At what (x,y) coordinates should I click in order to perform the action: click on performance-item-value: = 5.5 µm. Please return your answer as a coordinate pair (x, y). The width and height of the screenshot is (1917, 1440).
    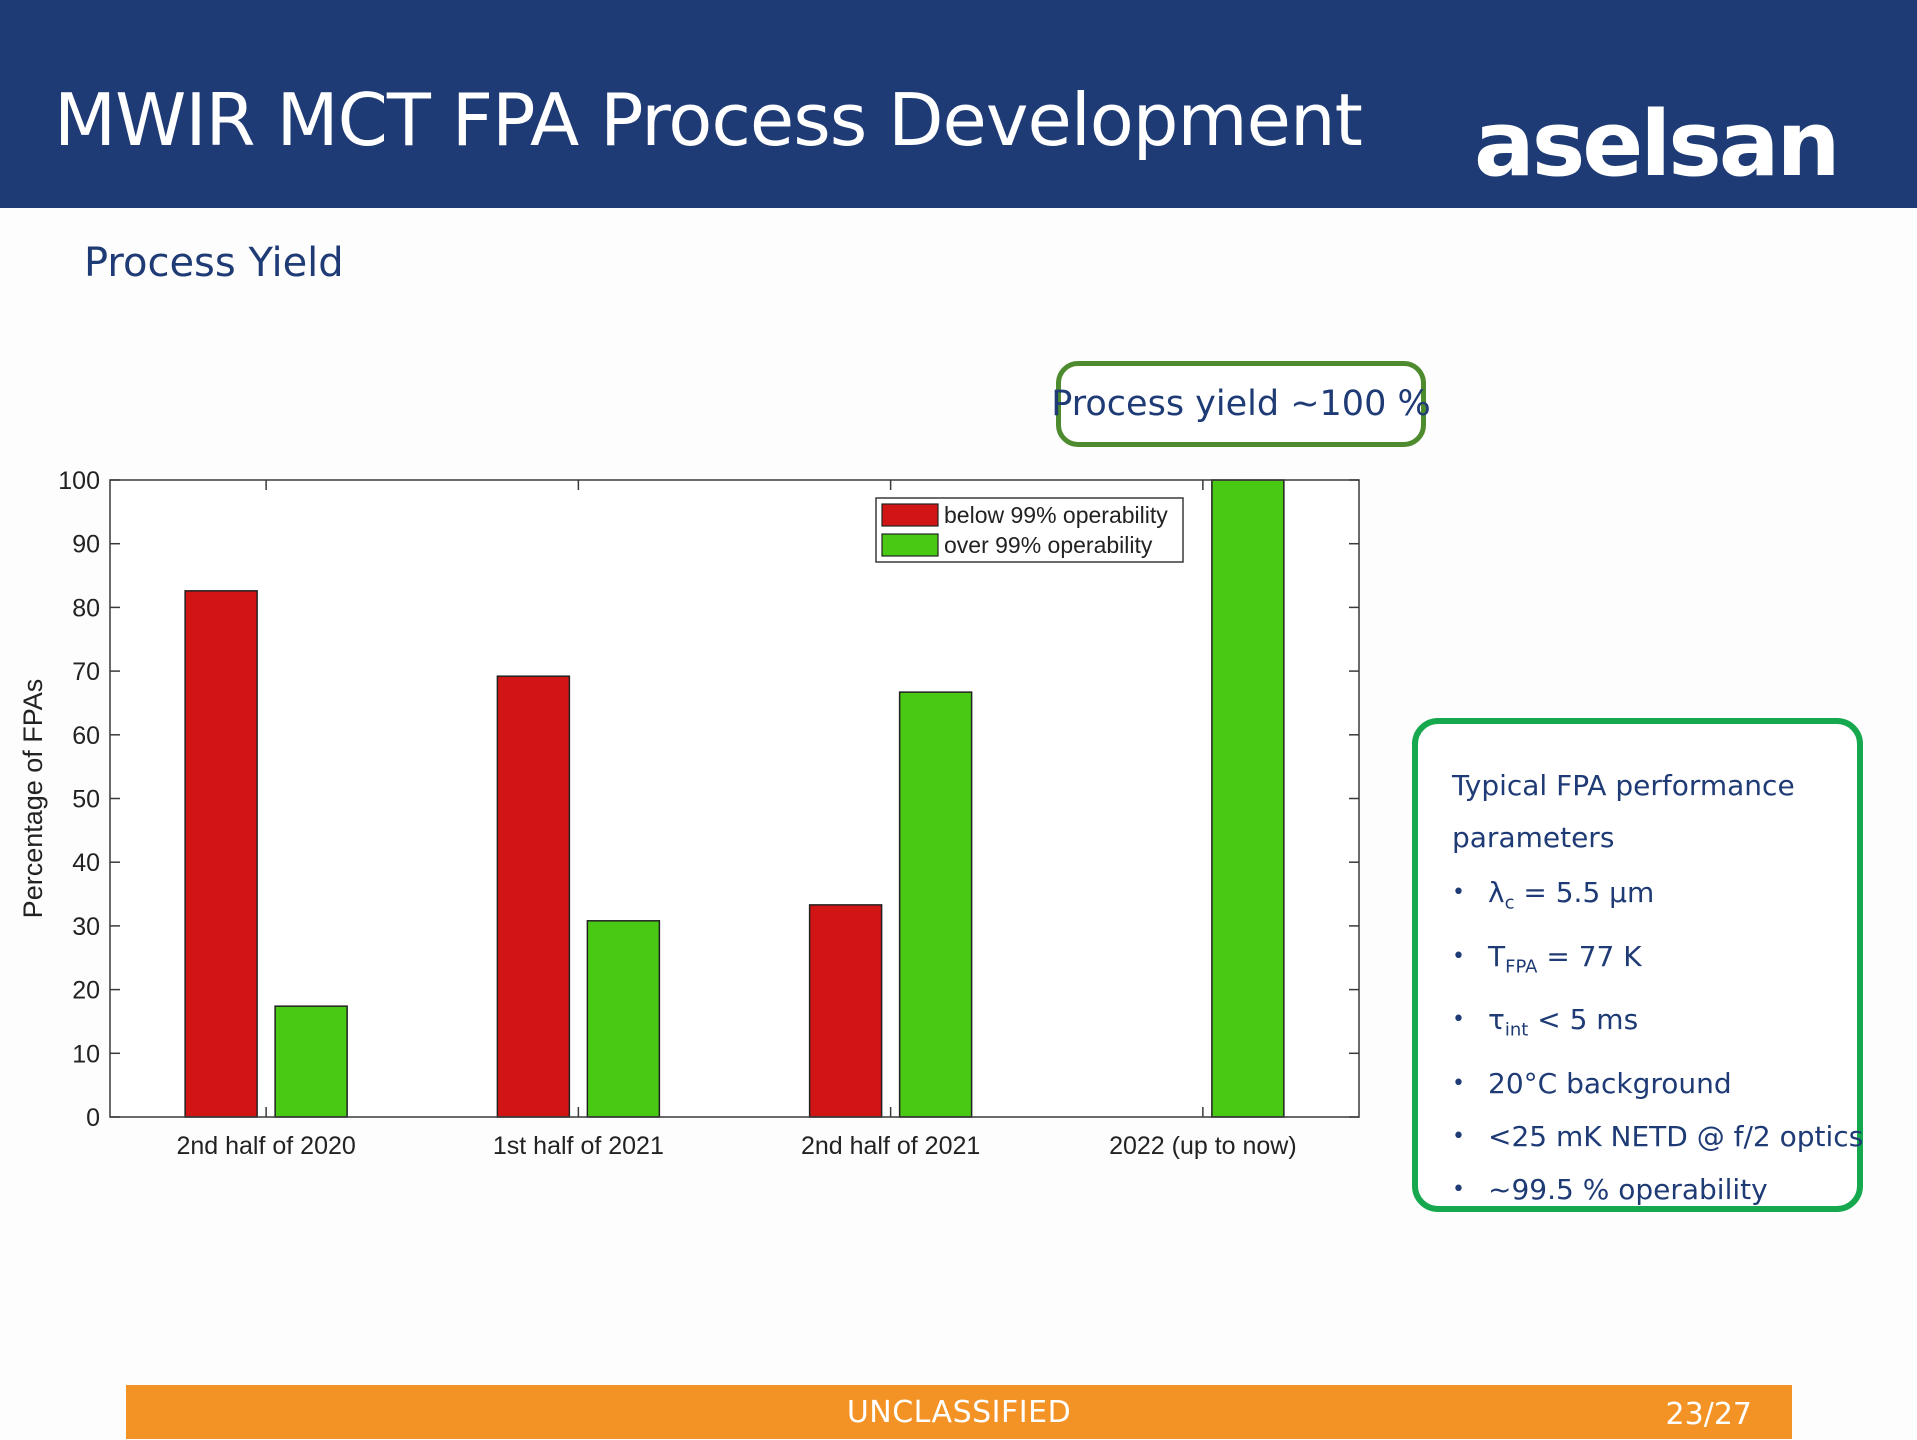
    Looking at the image, I should click on (1584, 892).